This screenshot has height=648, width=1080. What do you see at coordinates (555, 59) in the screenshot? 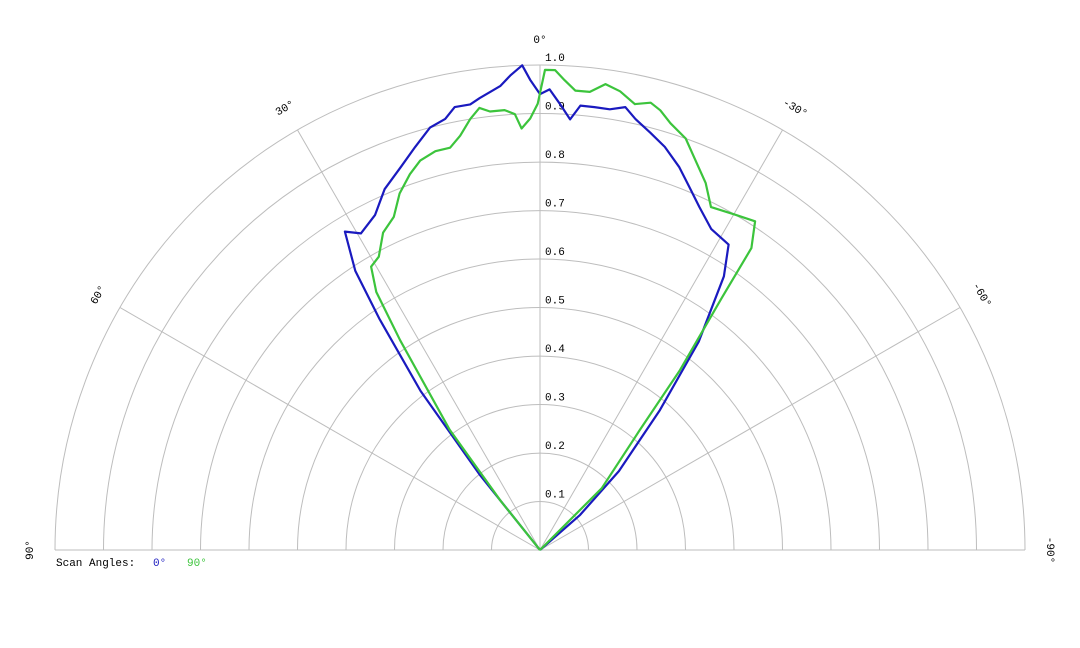
I see `r-tick-label: 1.0` at bounding box center [555, 59].